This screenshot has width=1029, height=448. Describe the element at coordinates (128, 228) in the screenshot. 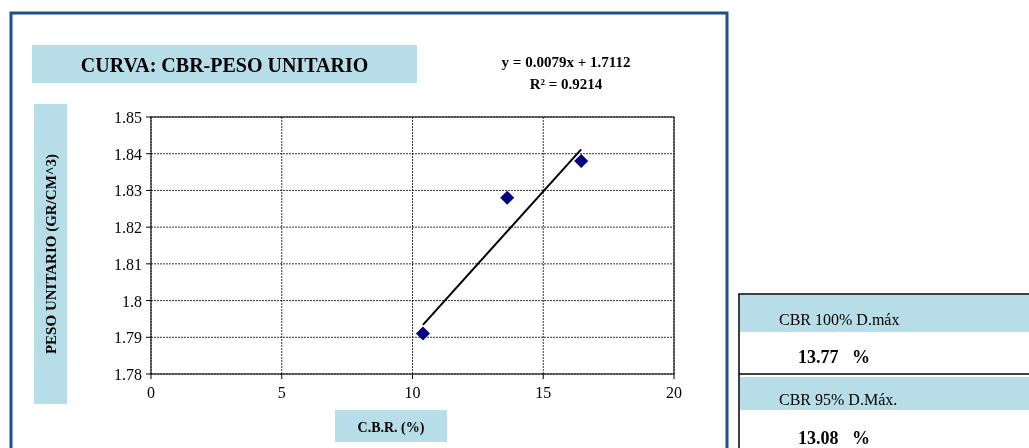

I see `y-tick-label: 1.82` at that location.